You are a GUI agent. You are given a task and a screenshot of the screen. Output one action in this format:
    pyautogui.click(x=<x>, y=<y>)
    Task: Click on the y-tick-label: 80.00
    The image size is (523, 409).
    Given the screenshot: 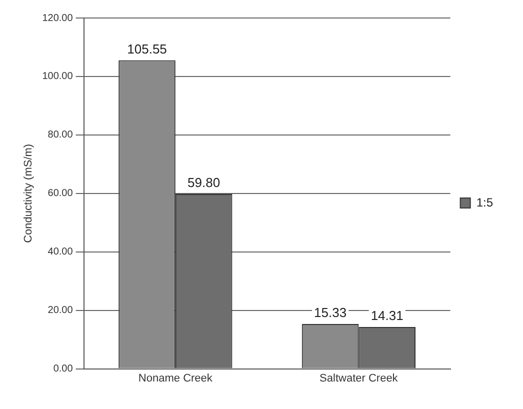 What is the action you would take?
    pyautogui.click(x=61, y=135)
    